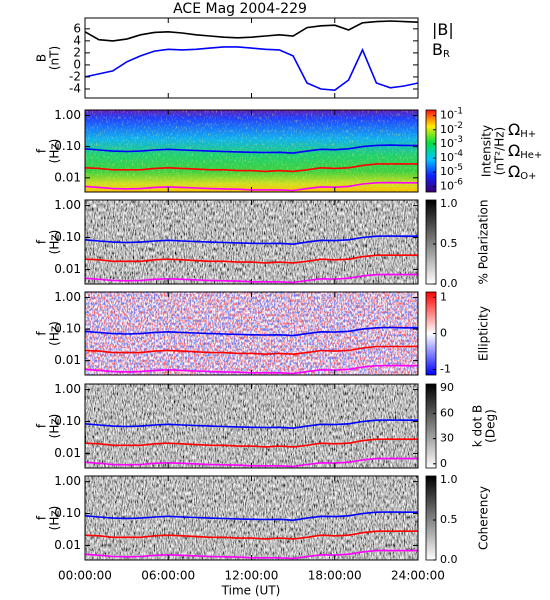  I want to click on y-axis-unit: (nT), so click(55, 58).